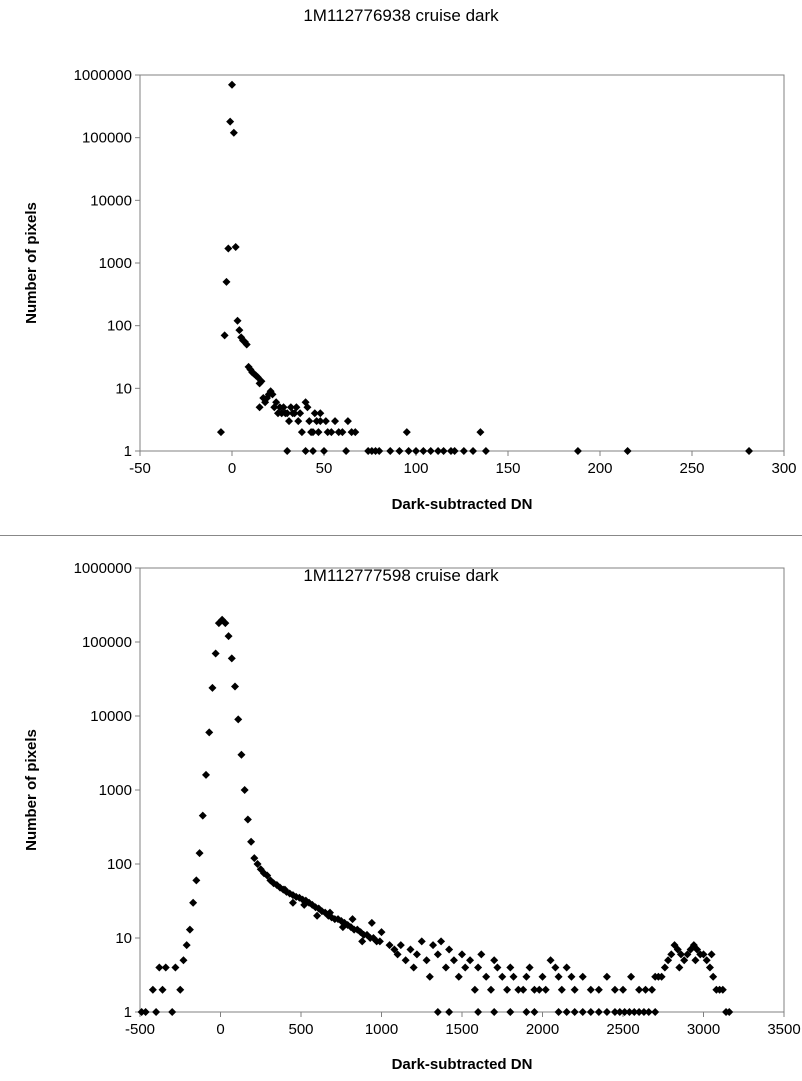 The width and height of the screenshot is (802, 1081). What do you see at coordinates (107, 642) in the screenshot?
I see `y-tick-label: 100000` at bounding box center [107, 642].